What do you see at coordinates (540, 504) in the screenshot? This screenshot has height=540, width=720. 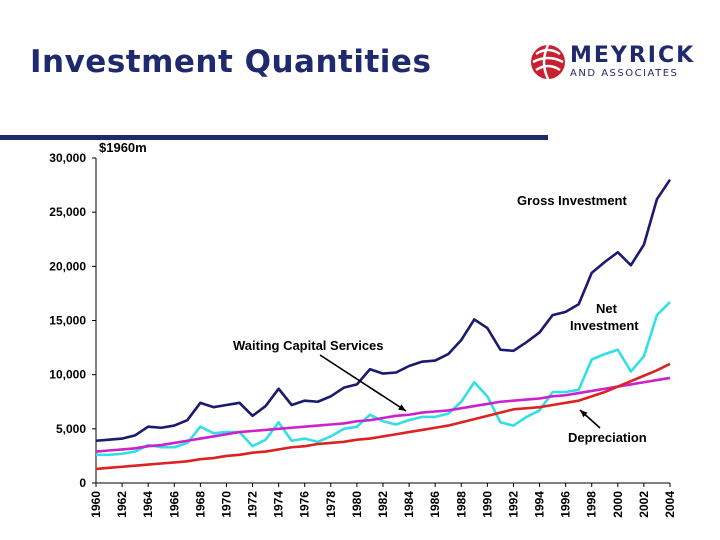 I see `x-tick-label: 1994` at bounding box center [540, 504].